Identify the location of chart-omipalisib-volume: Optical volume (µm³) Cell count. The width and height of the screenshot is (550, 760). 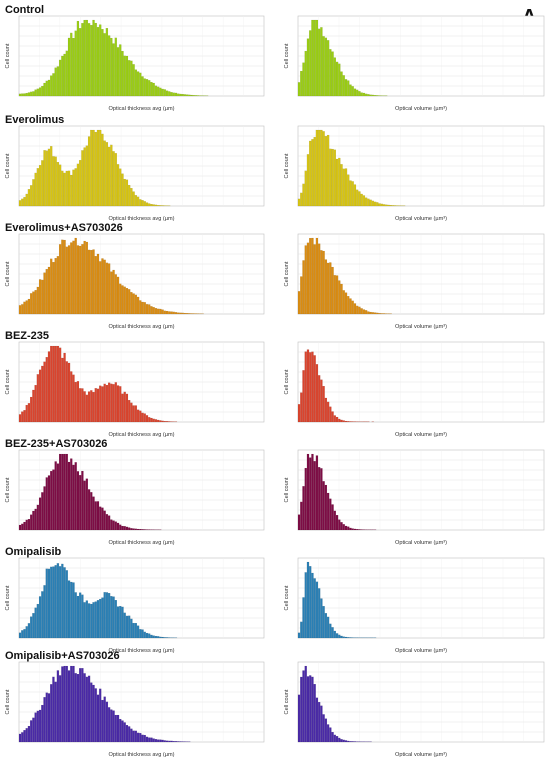
(414, 605).